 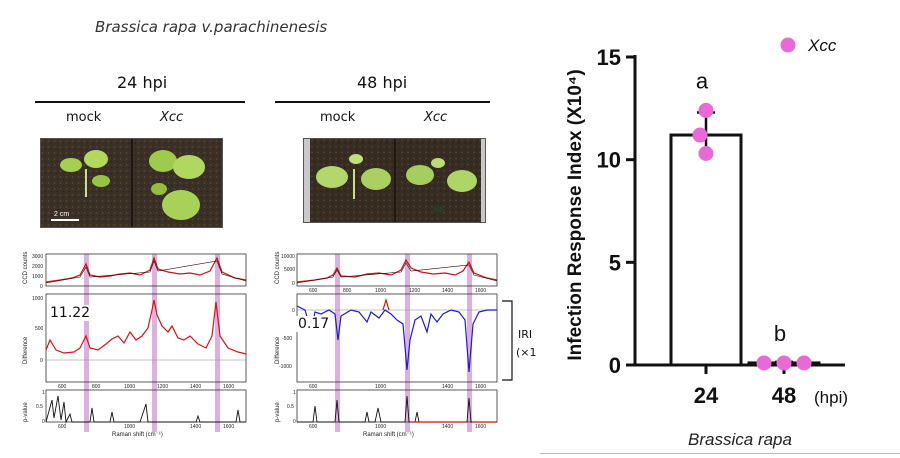 I want to click on time-label-48: 48 hpi, so click(x=382, y=82).